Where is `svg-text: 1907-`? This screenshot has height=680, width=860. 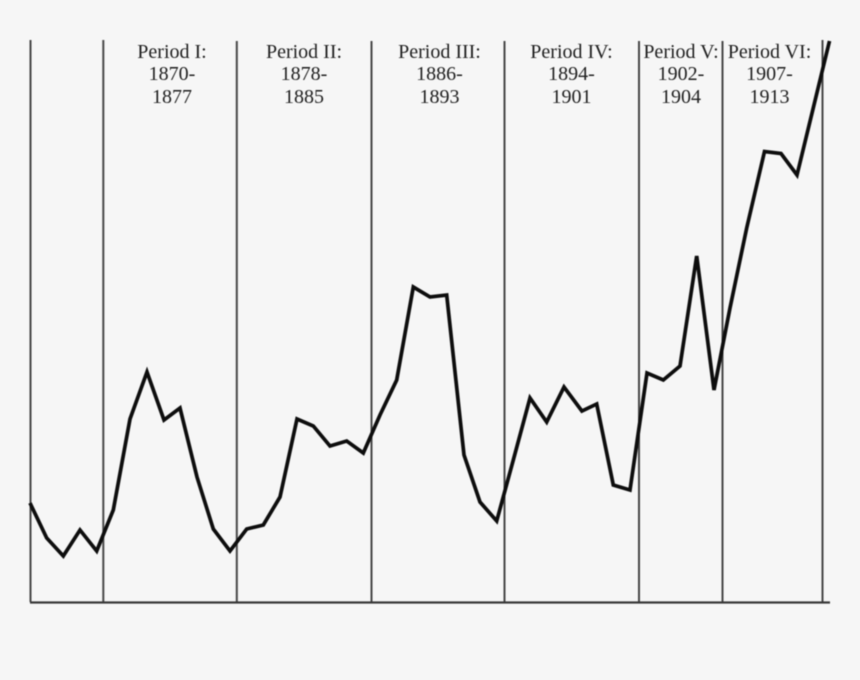 svg-text: 1907- is located at coordinates (769, 74).